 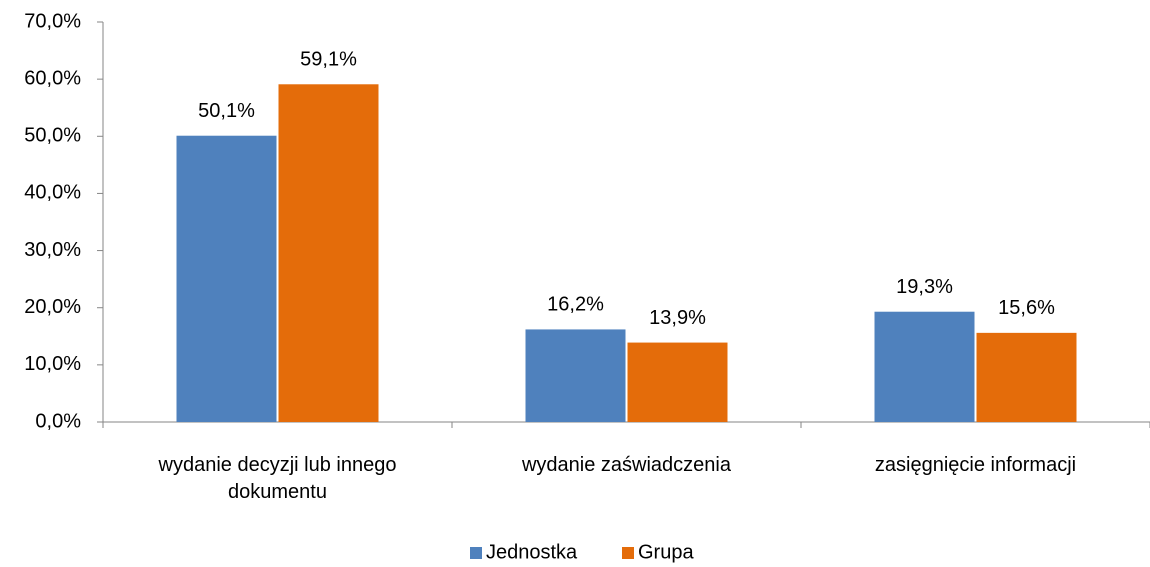 What do you see at coordinates (58, 421) in the screenshot?
I see `y-tick-label: 0,0%` at bounding box center [58, 421].